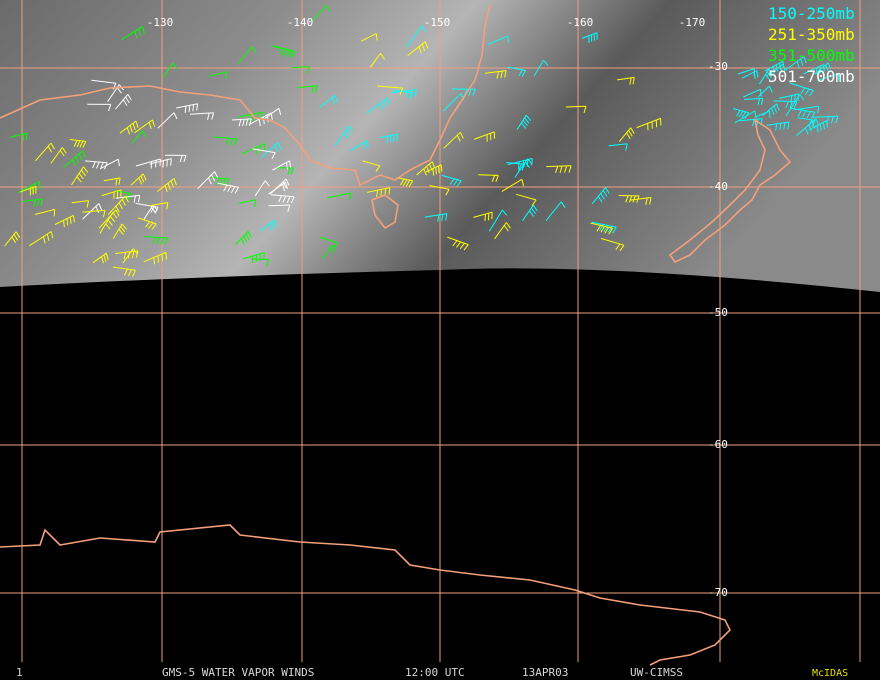  I want to click on latitude-label: -40, so click(718, 186).